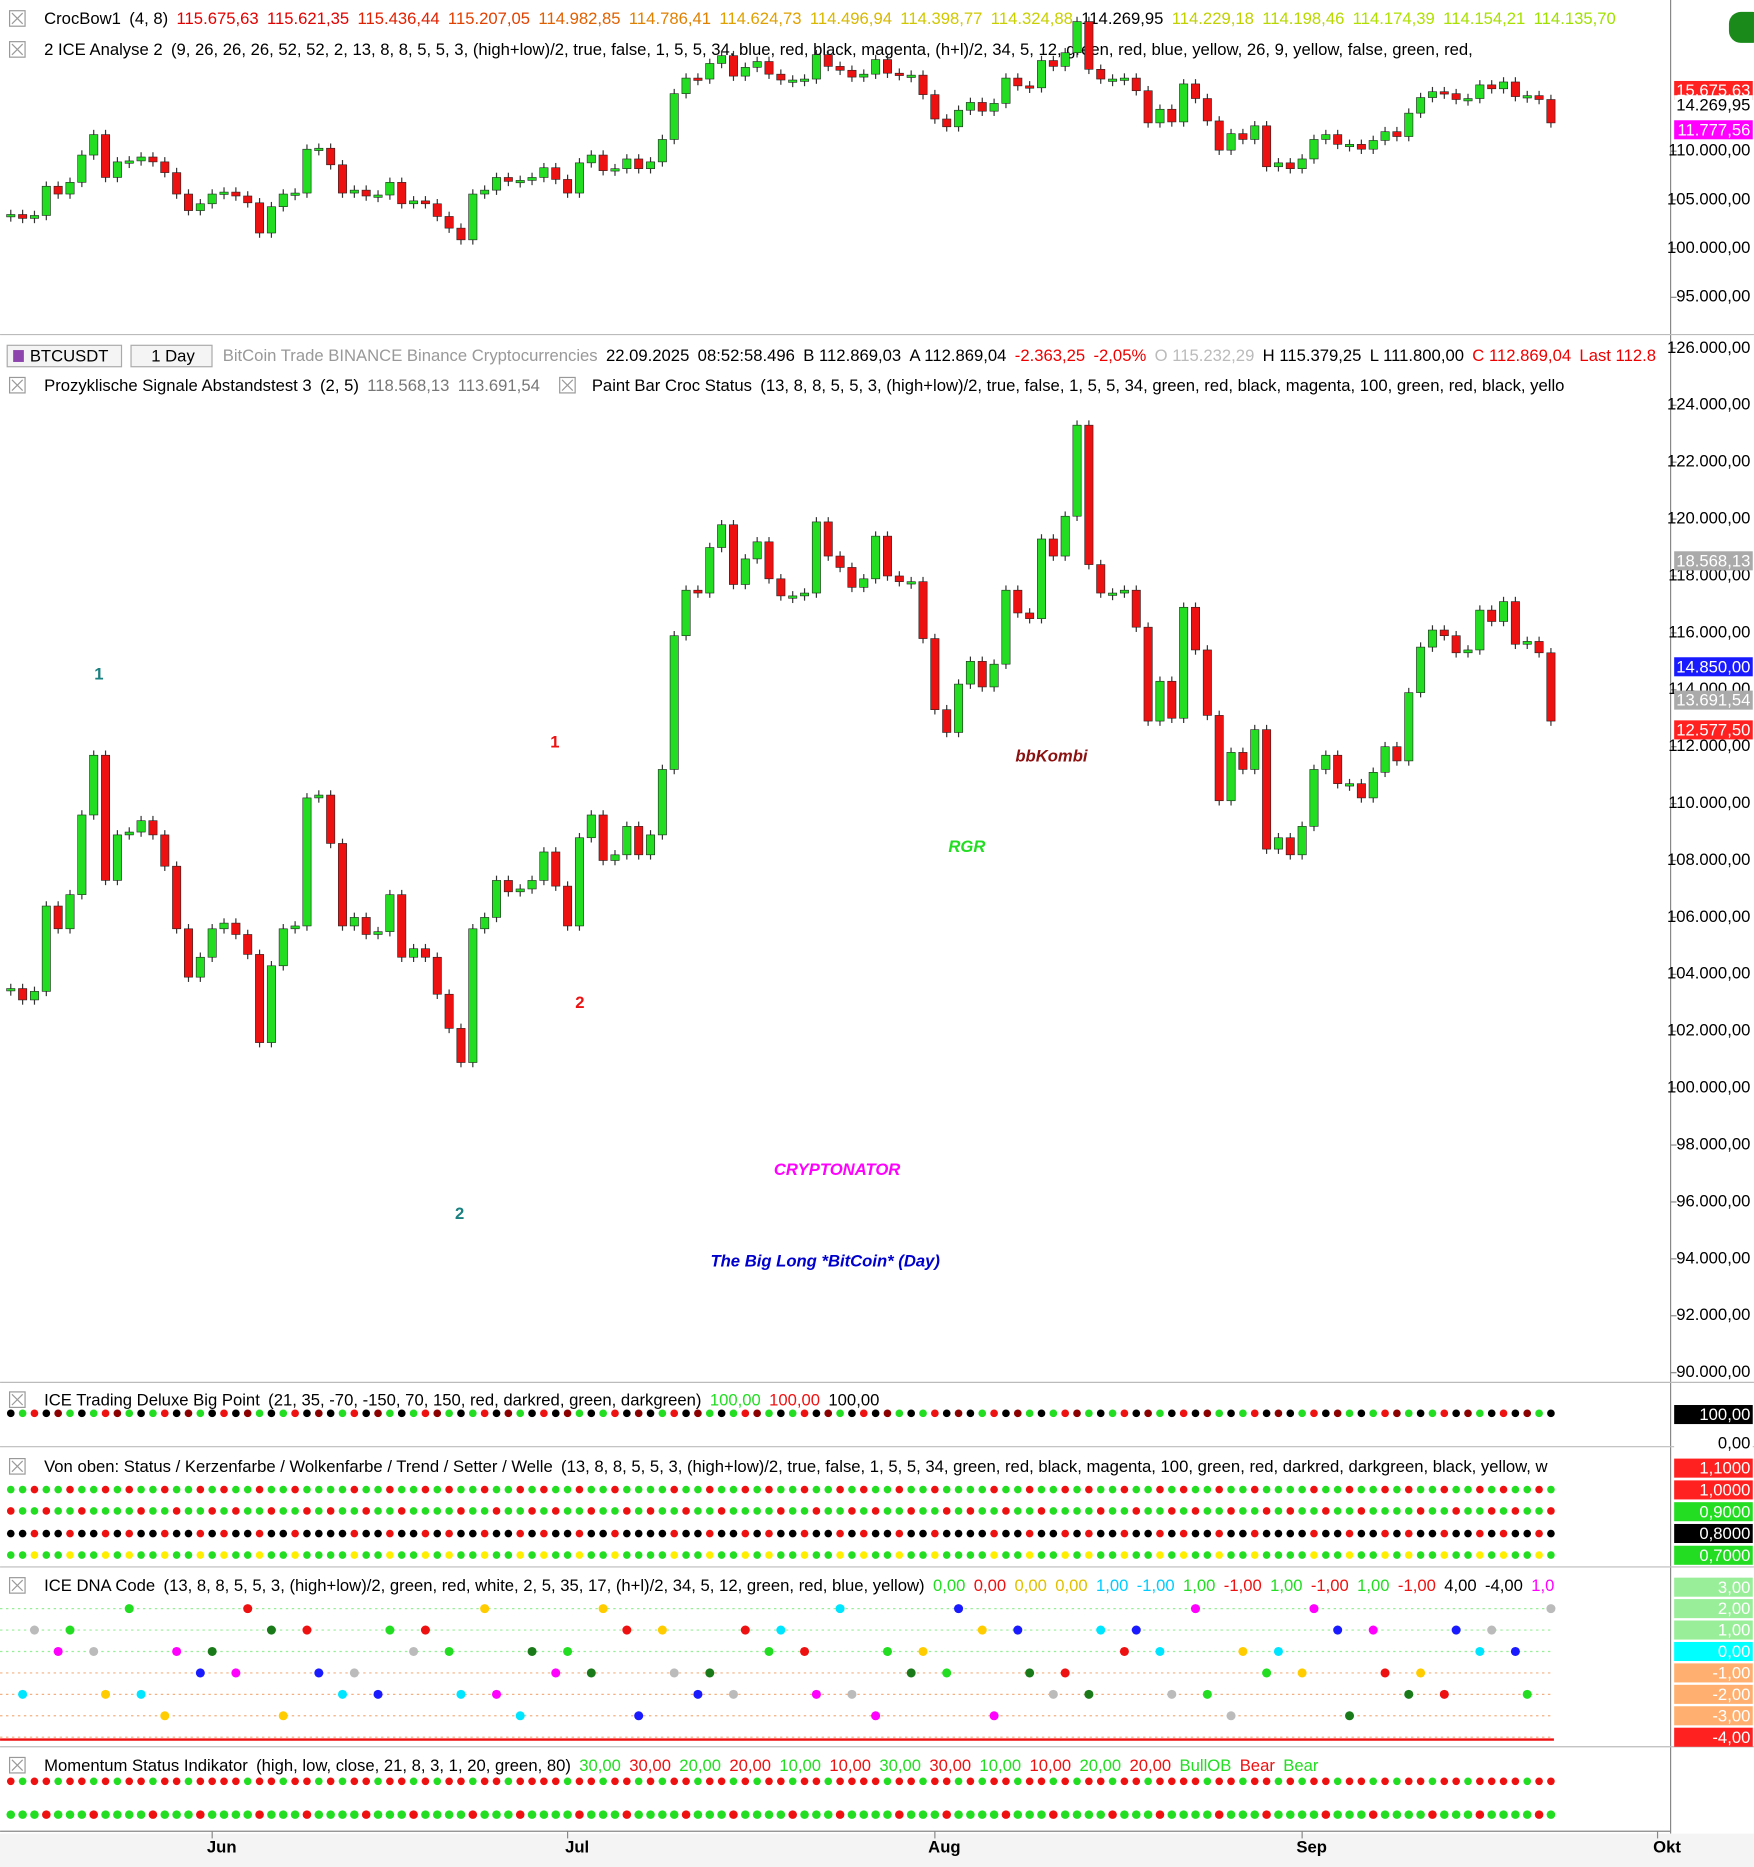 The width and height of the screenshot is (1754, 1867). Describe the element at coordinates (1713, 1257) in the screenshot. I see `y-tick-label: 94.000,00` at that location.